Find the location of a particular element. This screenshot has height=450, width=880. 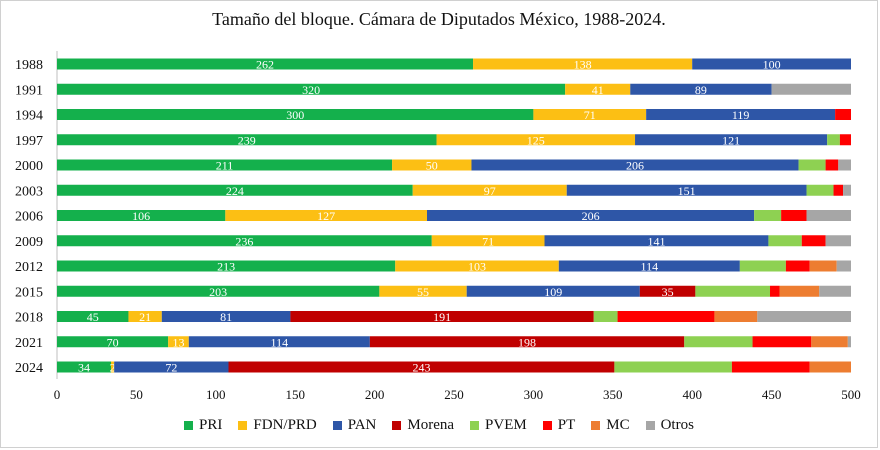

data-label: 127 is located at coordinates (326, 216).